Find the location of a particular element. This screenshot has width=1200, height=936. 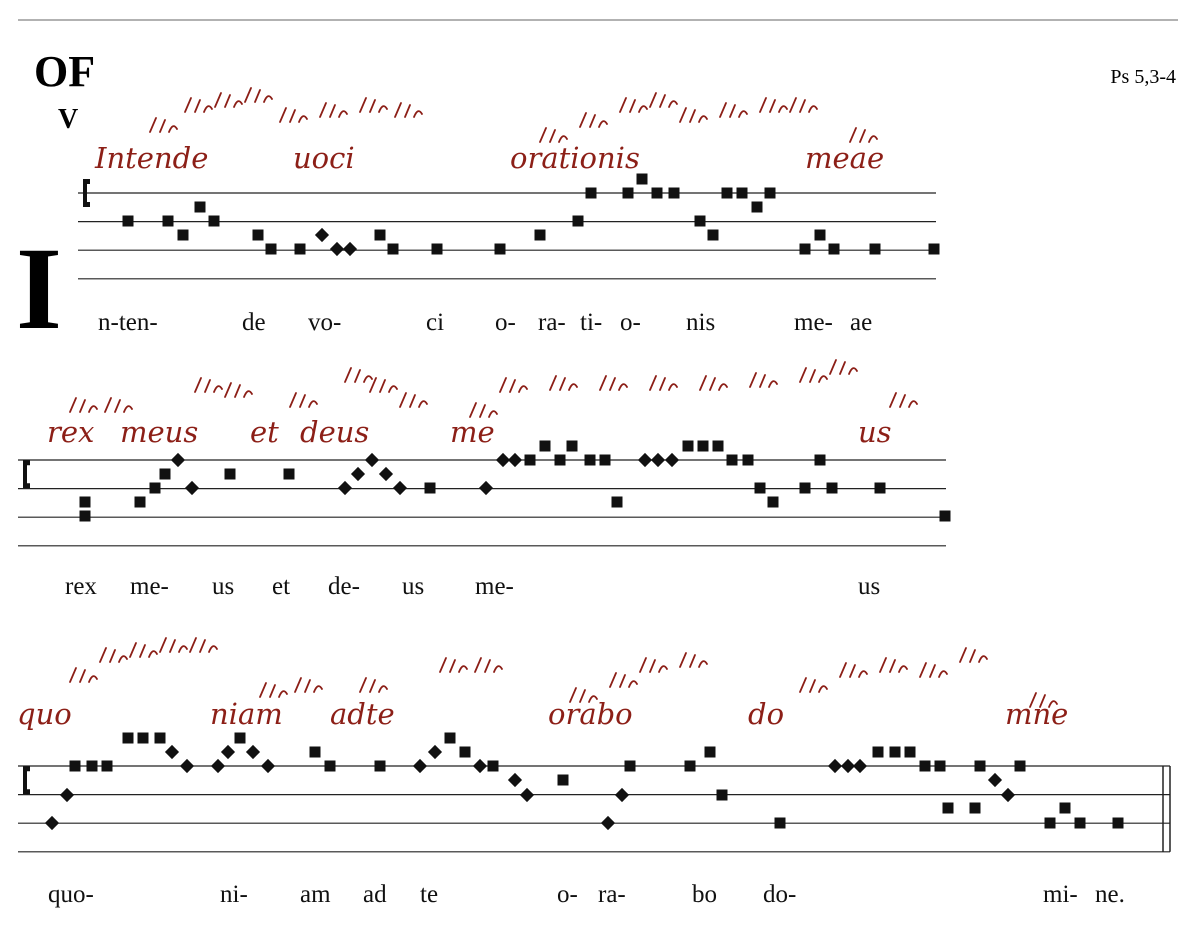

lyric-syllable: ad is located at coordinates (375, 894).